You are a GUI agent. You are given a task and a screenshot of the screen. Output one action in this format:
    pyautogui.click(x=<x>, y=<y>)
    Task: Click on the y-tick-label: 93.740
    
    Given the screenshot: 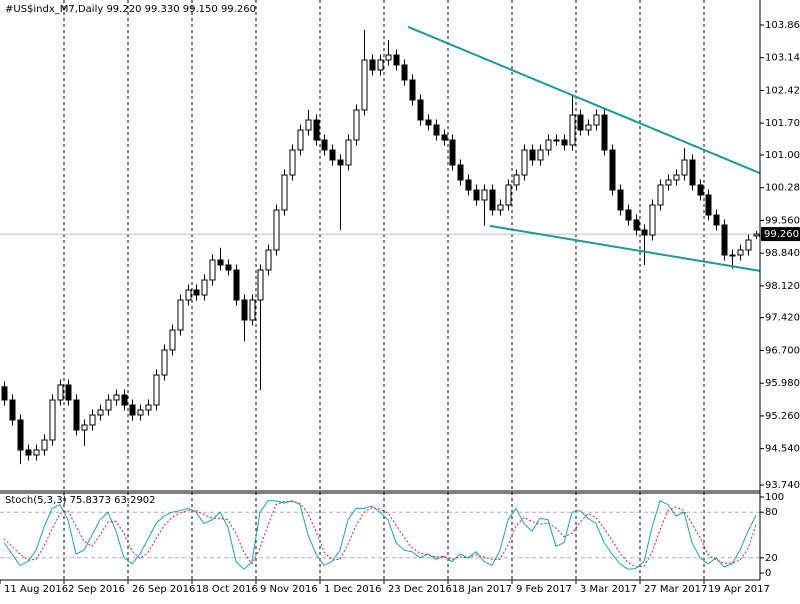 What is the action you would take?
    pyautogui.click(x=782, y=485)
    